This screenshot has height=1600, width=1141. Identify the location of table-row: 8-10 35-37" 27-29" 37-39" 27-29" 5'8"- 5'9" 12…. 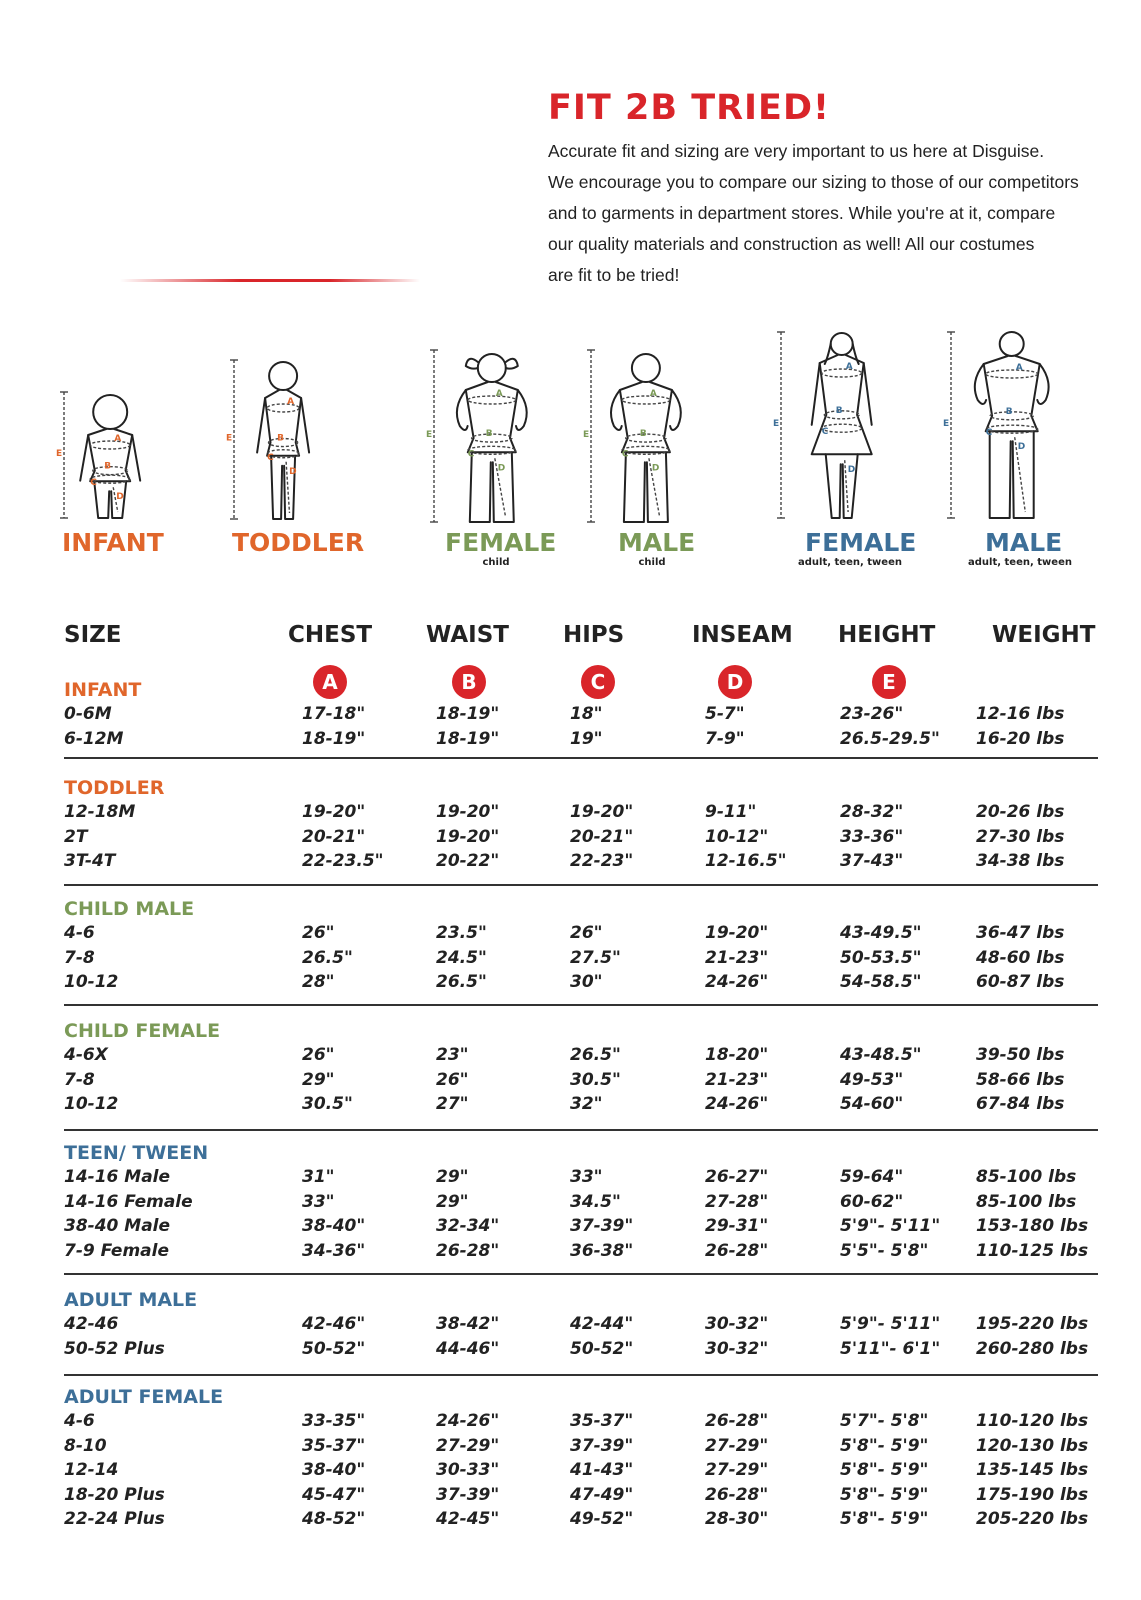
(581, 1446).